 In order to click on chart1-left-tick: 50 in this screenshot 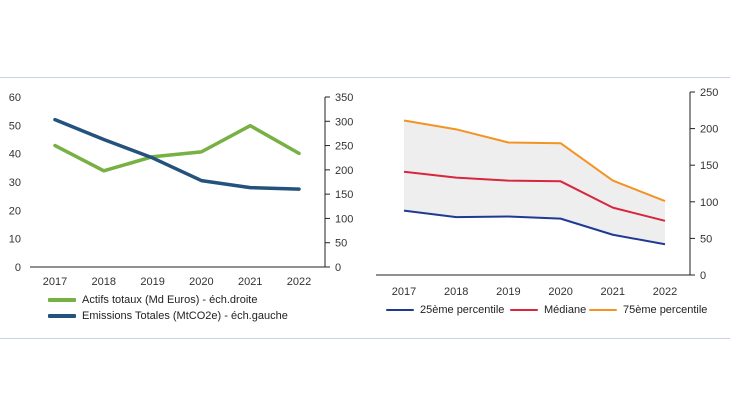, I will do `click(15, 126)`.